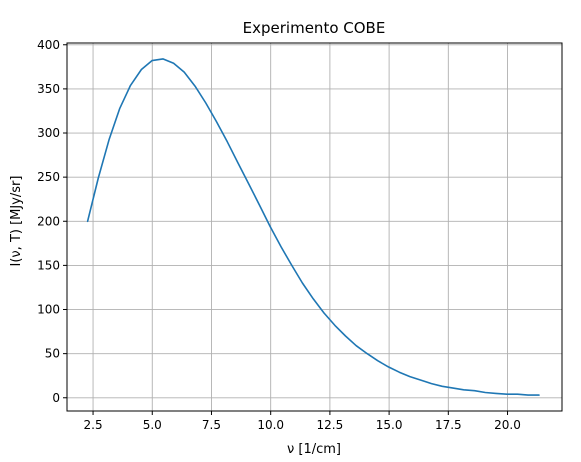  What do you see at coordinates (314, 28) in the screenshot?
I see `chart-title: Experimento COBE` at bounding box center [314, 28].